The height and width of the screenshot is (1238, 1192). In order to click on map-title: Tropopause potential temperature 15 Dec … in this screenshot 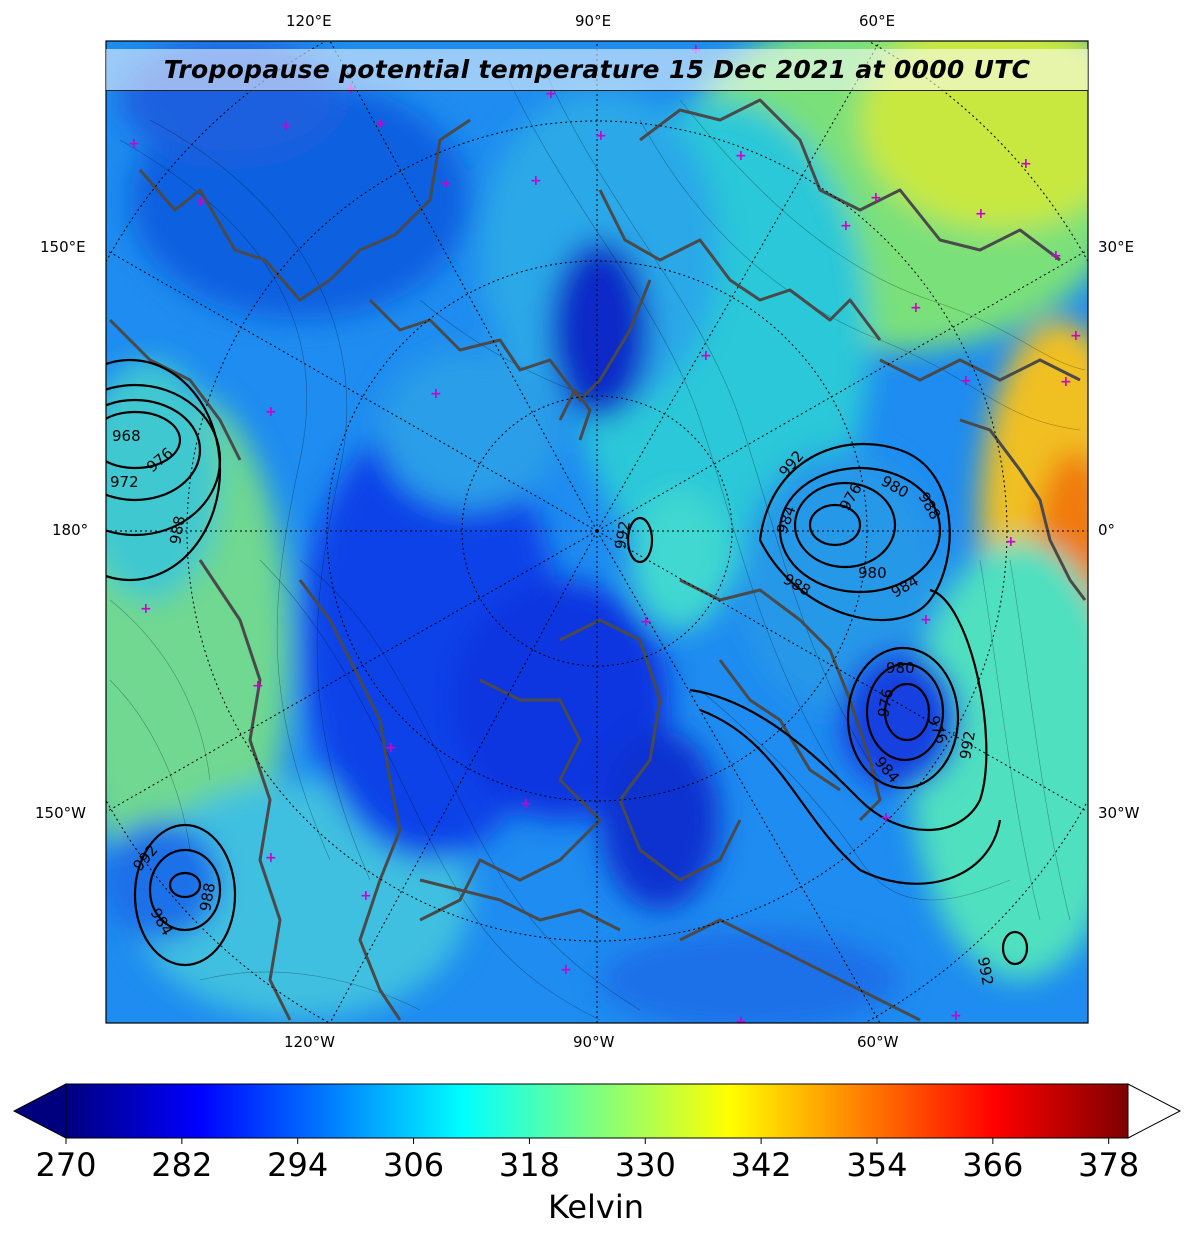, I will do `click(597, 69)`.